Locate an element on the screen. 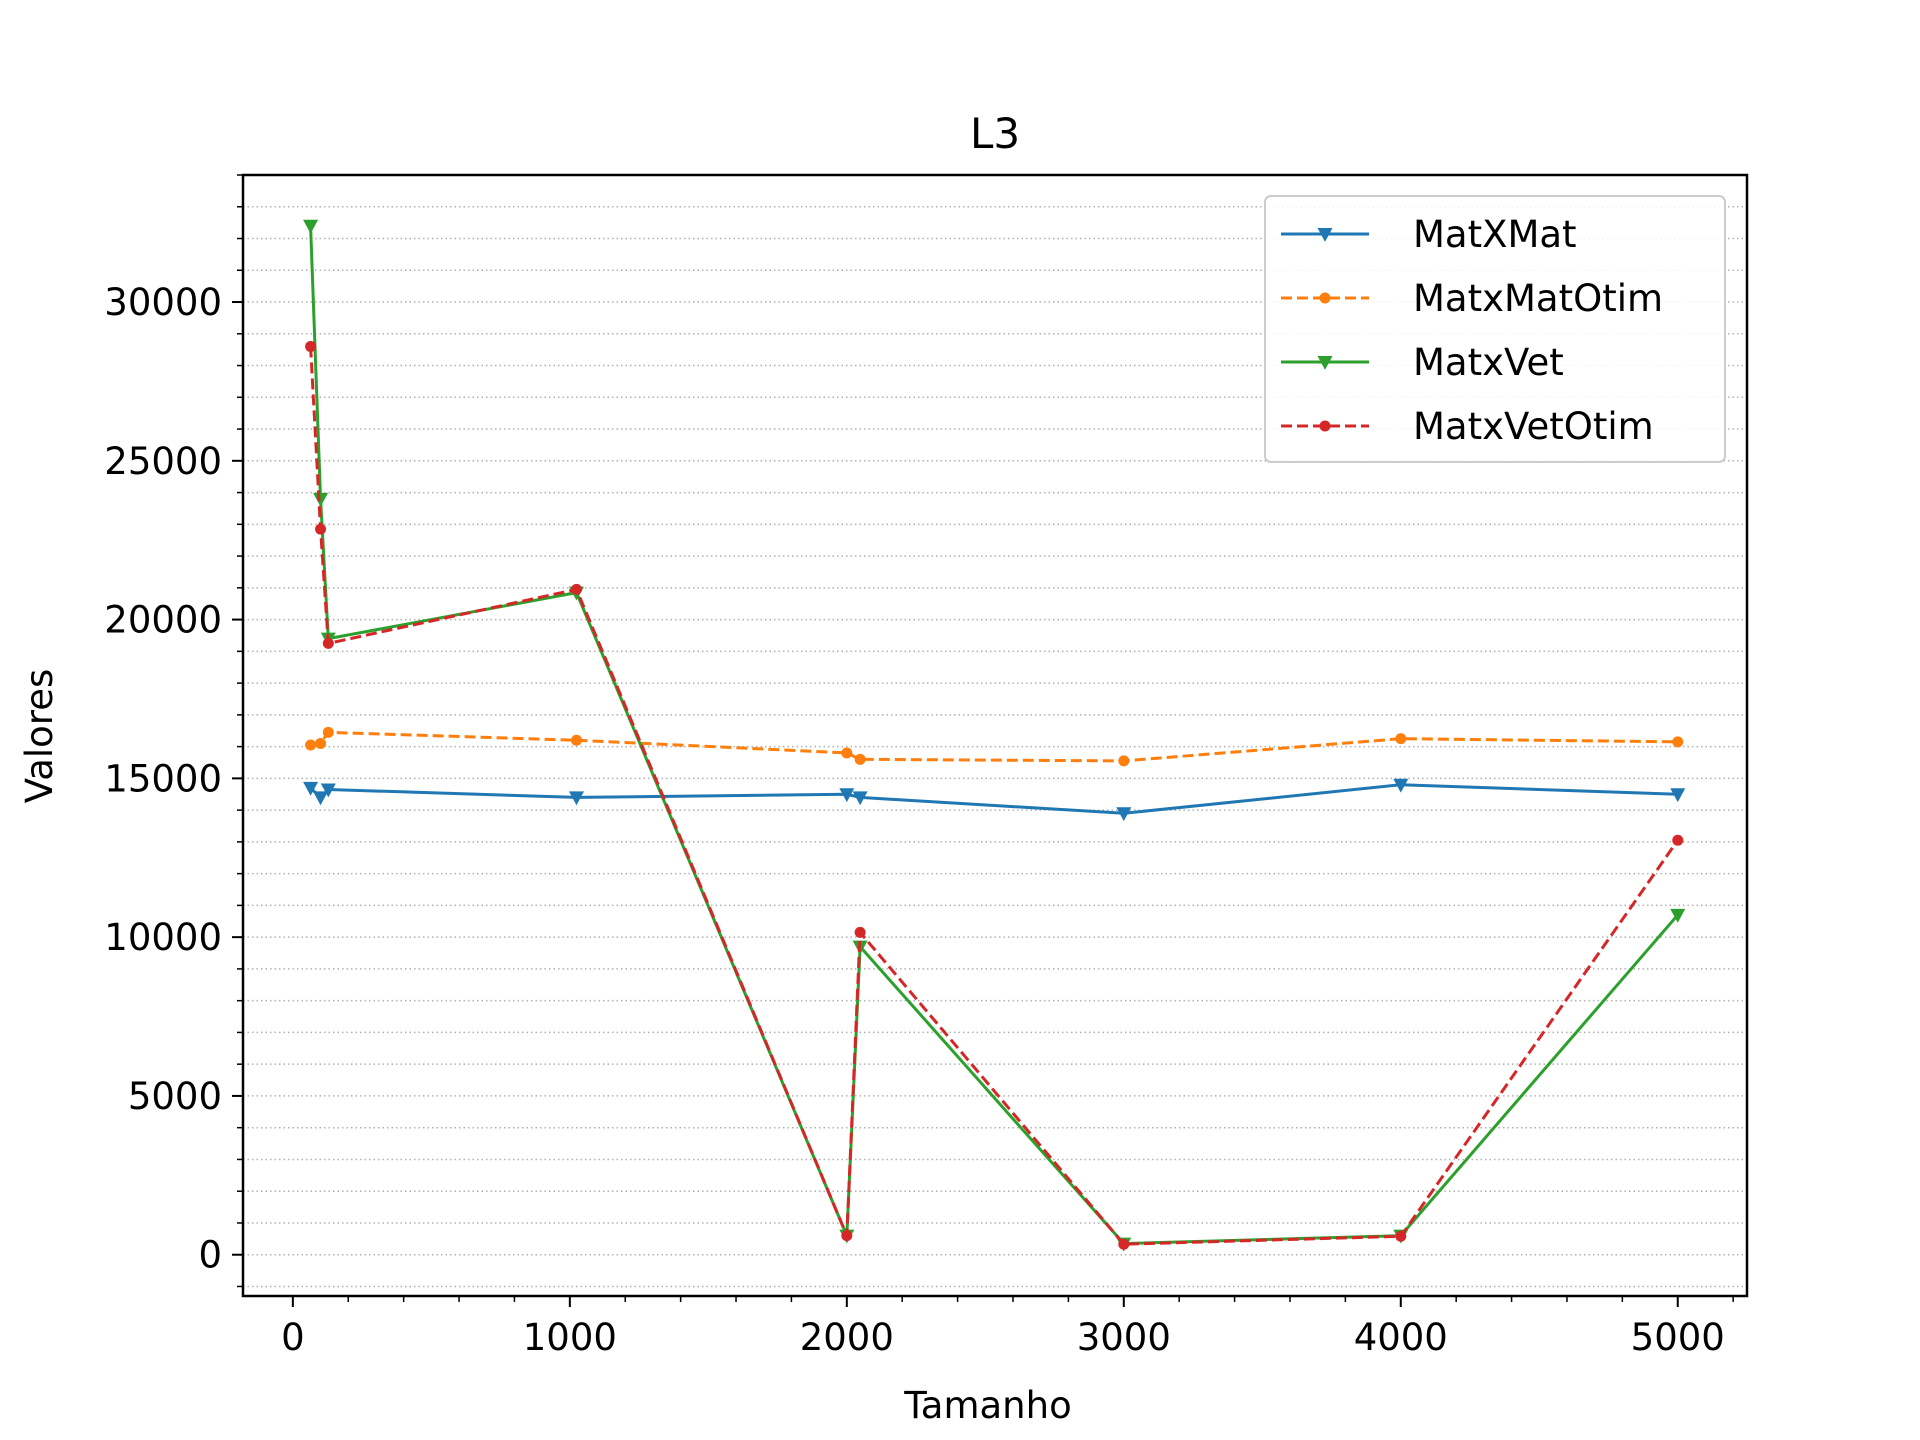 The width and height of the screenshot is (1920, 1440). legend-label: MatxVet is located at coordinates (1488, 362).